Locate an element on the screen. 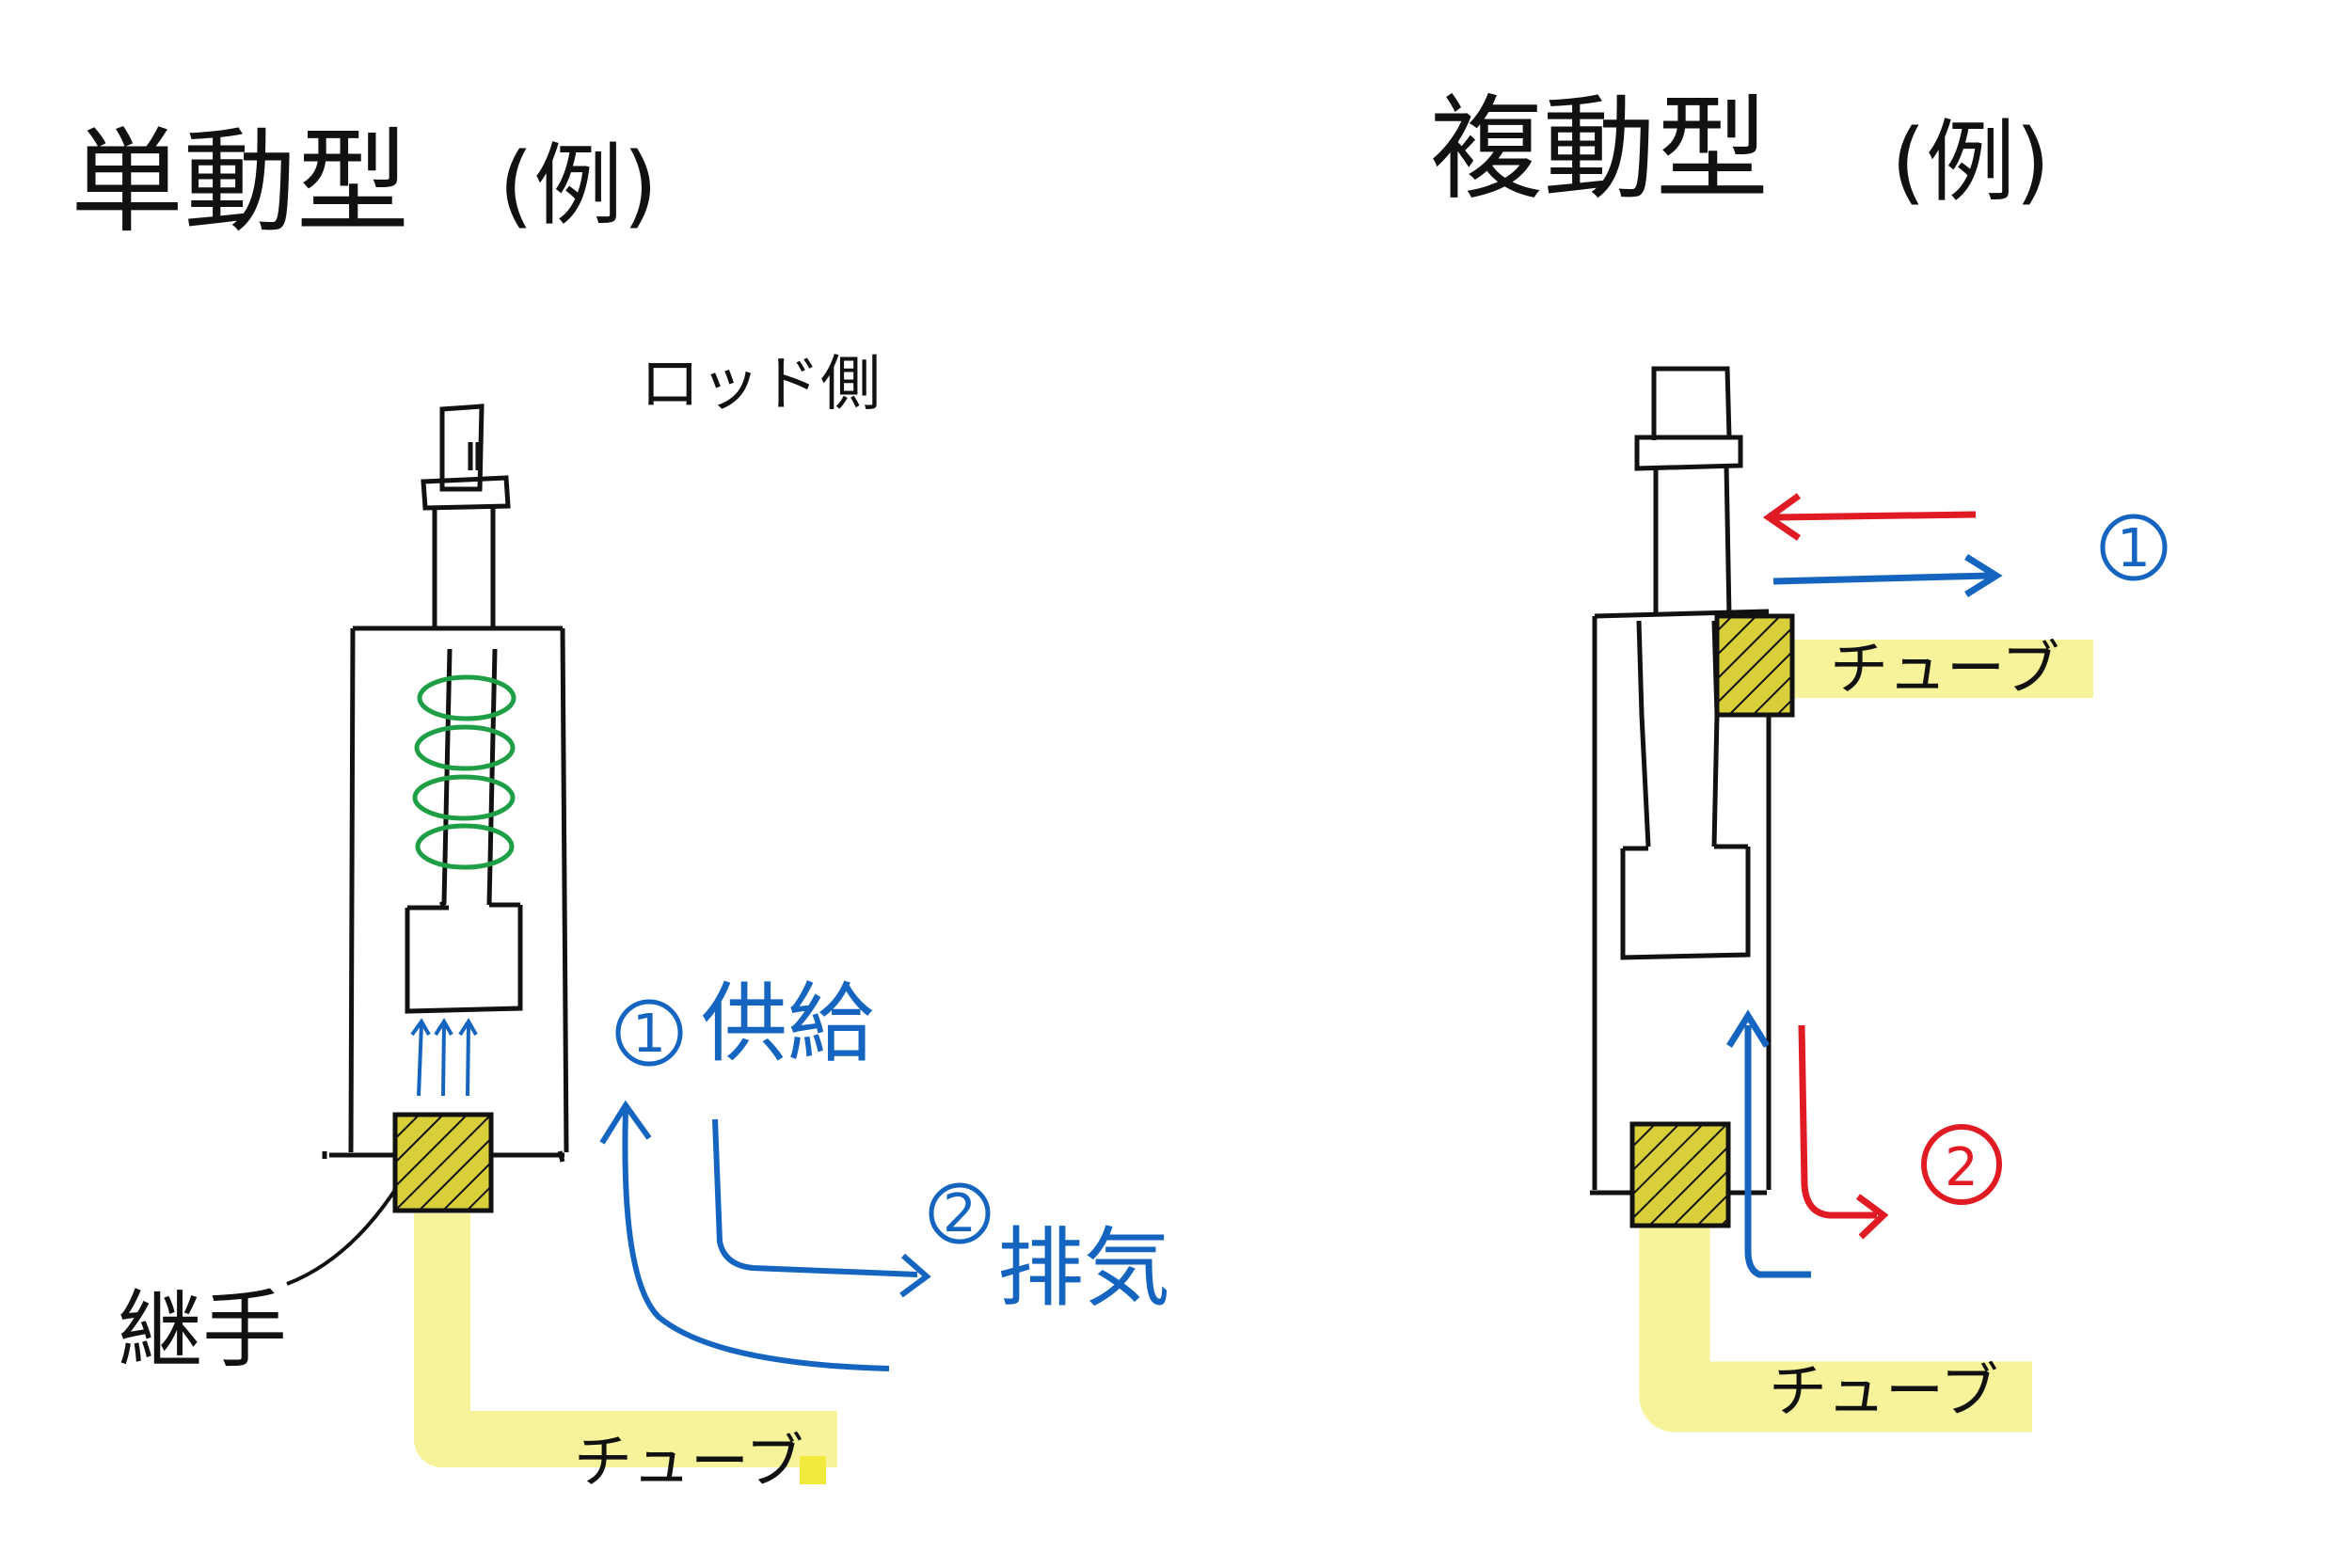 This screenshot has width=2352, height=1568. tube-top-label: チューブ is located at coordinates (1944, 668).